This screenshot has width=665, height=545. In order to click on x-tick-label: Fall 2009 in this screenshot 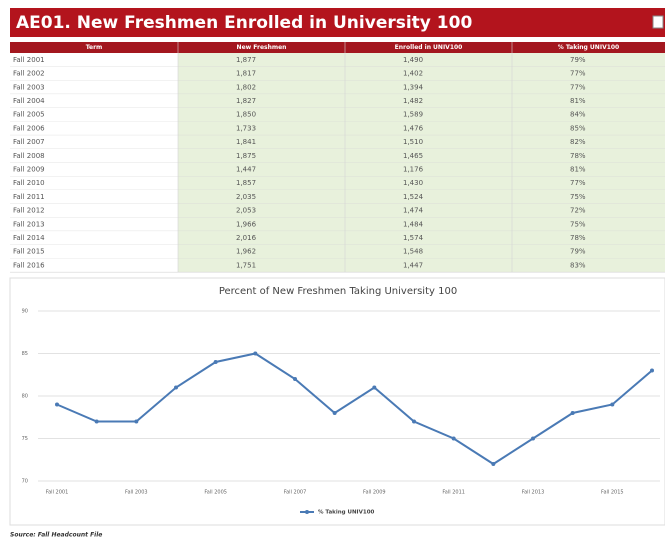, I will do `click(374, 493)`.